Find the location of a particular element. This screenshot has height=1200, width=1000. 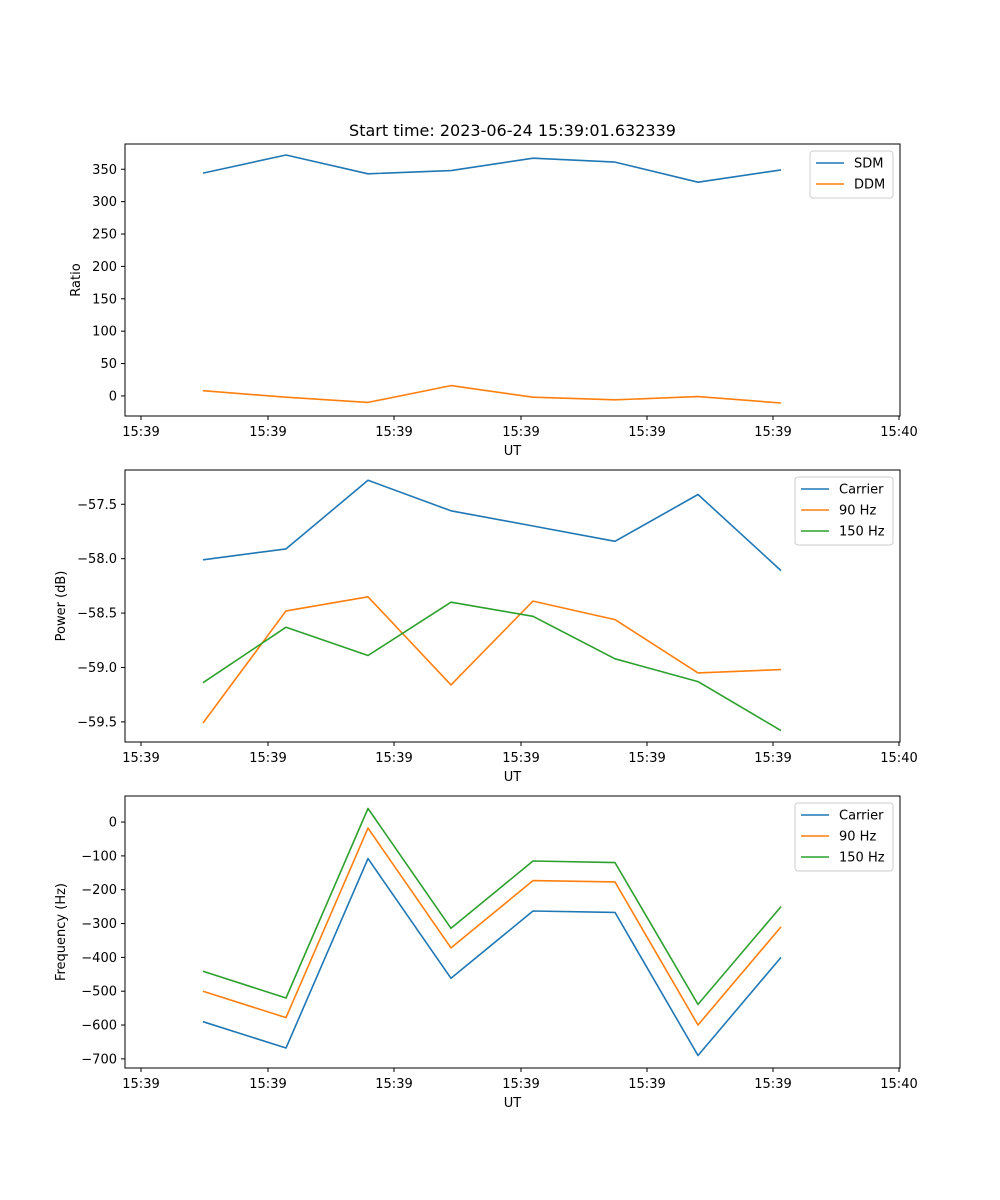

y-tick-label: 200 is located at coordinates (104, 267).